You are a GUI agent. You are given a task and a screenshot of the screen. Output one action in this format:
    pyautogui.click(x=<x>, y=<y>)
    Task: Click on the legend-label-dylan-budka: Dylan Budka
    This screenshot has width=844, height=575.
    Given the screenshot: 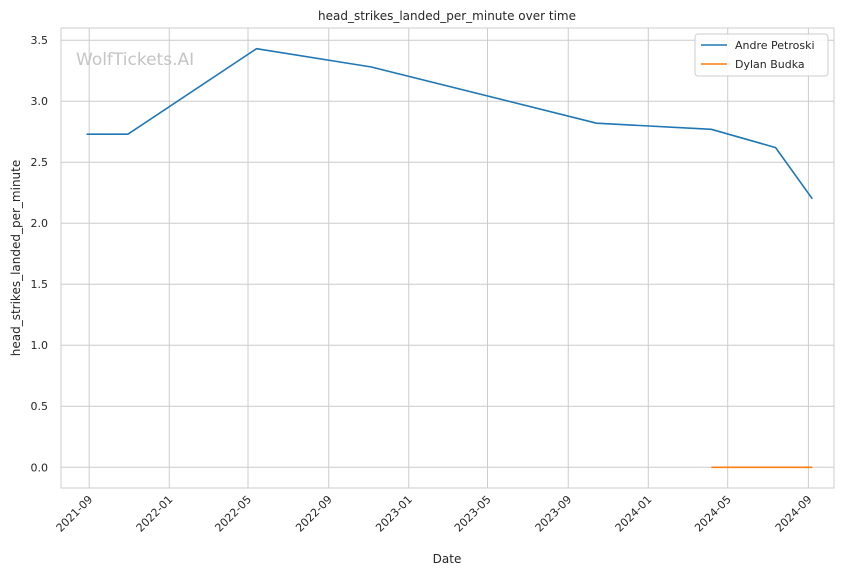 What is the action you would take?
    pyautogui.click(x=770, y=64)
    